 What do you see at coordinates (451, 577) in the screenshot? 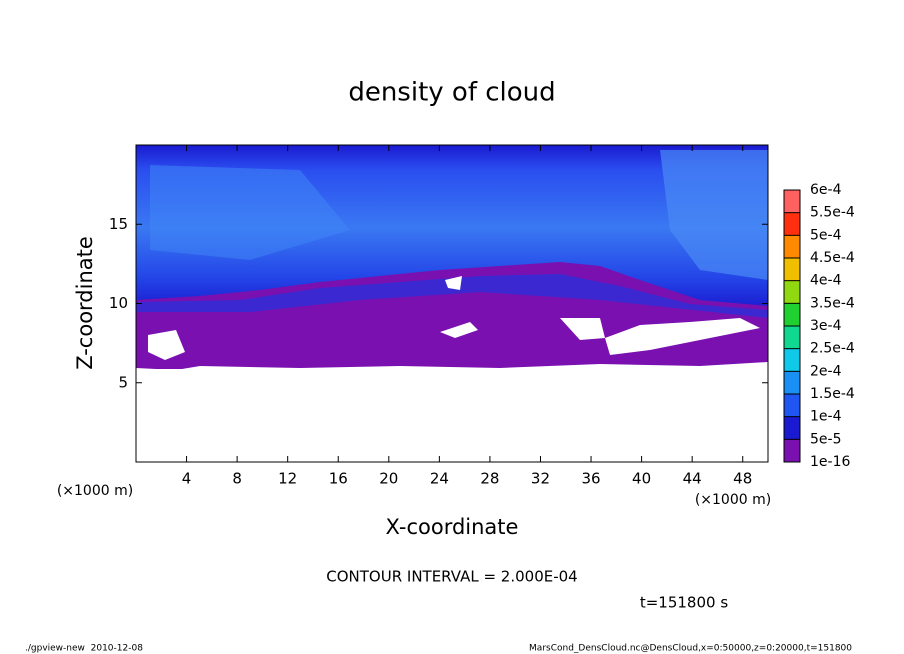
I see `contour-interval: CONTOUR INTERVAL = 2.000E-04` at bounding box center [451, 577].